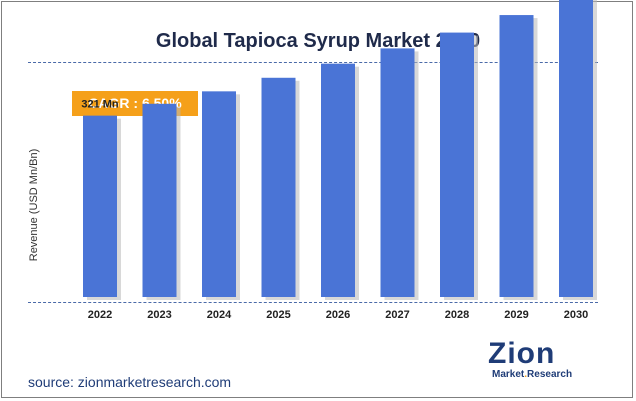 The image size is (636, 401). Describe the element at coordinates (457, 315) in the screenshot. I see `x-tick-label: 2028` at that location.